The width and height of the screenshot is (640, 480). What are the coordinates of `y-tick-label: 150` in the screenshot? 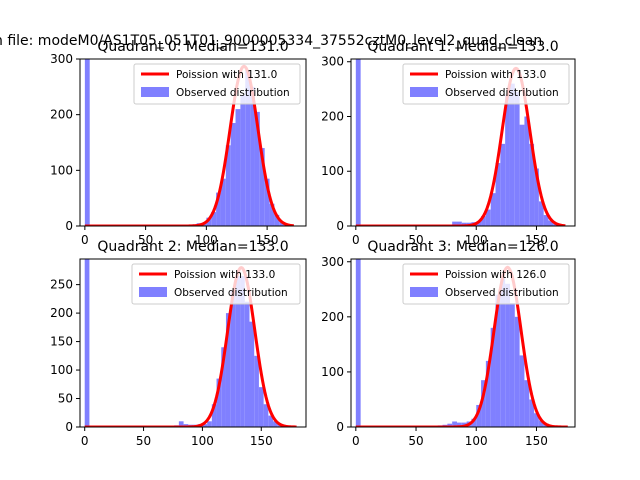 It's located at (61, 342).